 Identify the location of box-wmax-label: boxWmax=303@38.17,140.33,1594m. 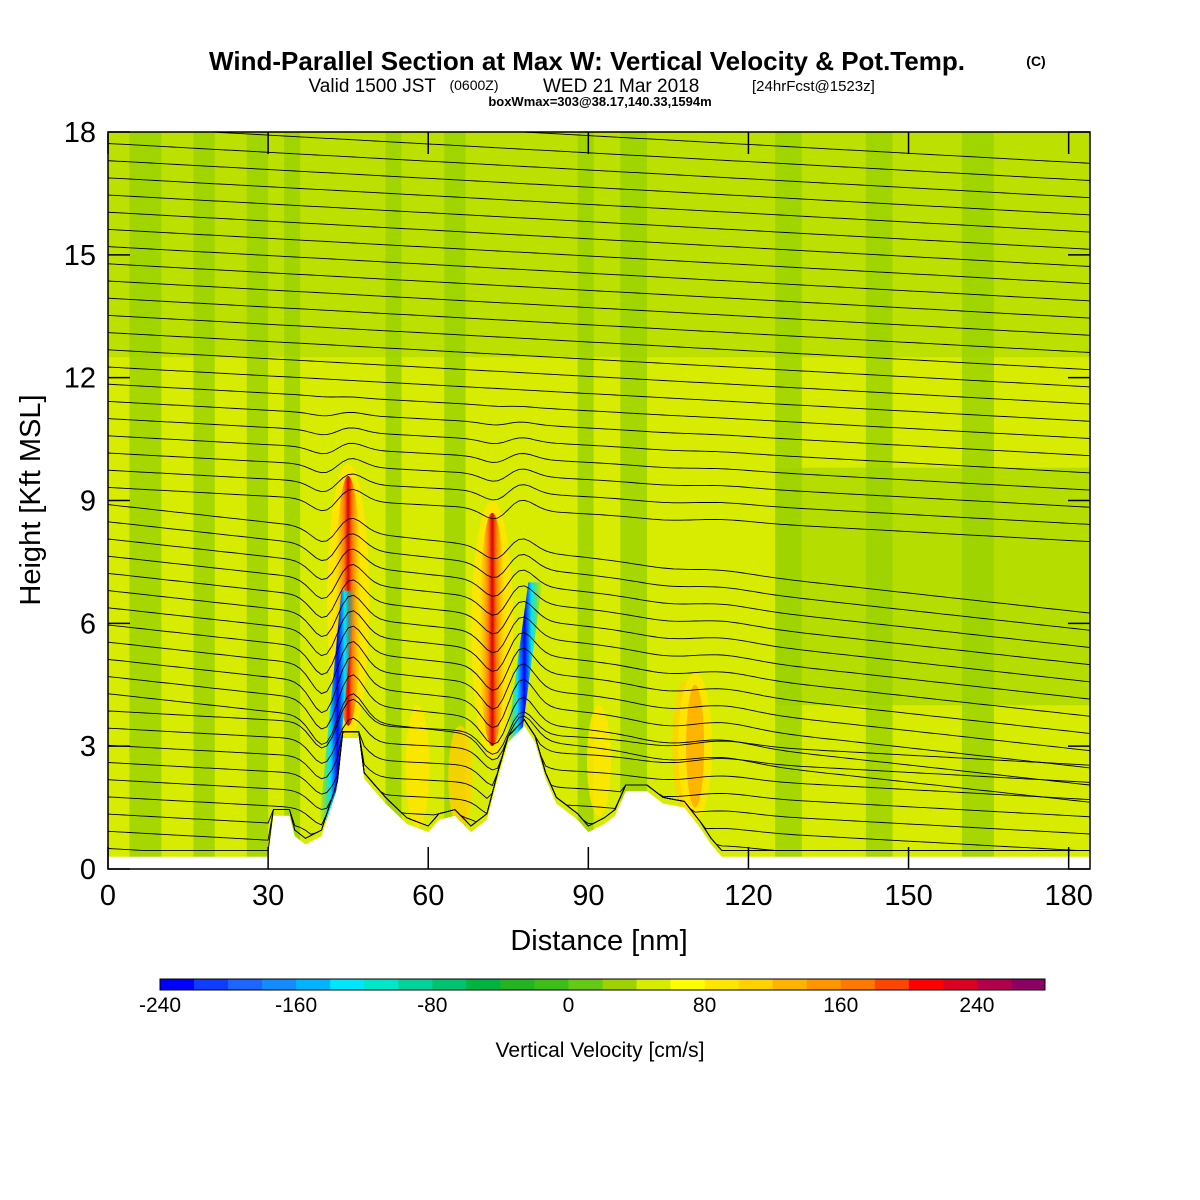
(599, 101).